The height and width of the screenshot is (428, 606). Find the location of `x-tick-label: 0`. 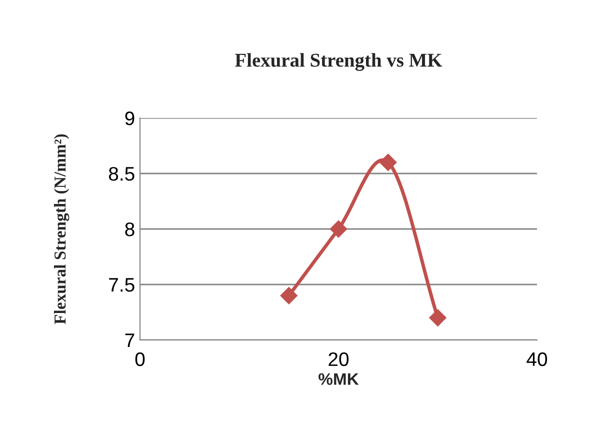

x-tick-label: 0 is located at coordinates (140, 359).